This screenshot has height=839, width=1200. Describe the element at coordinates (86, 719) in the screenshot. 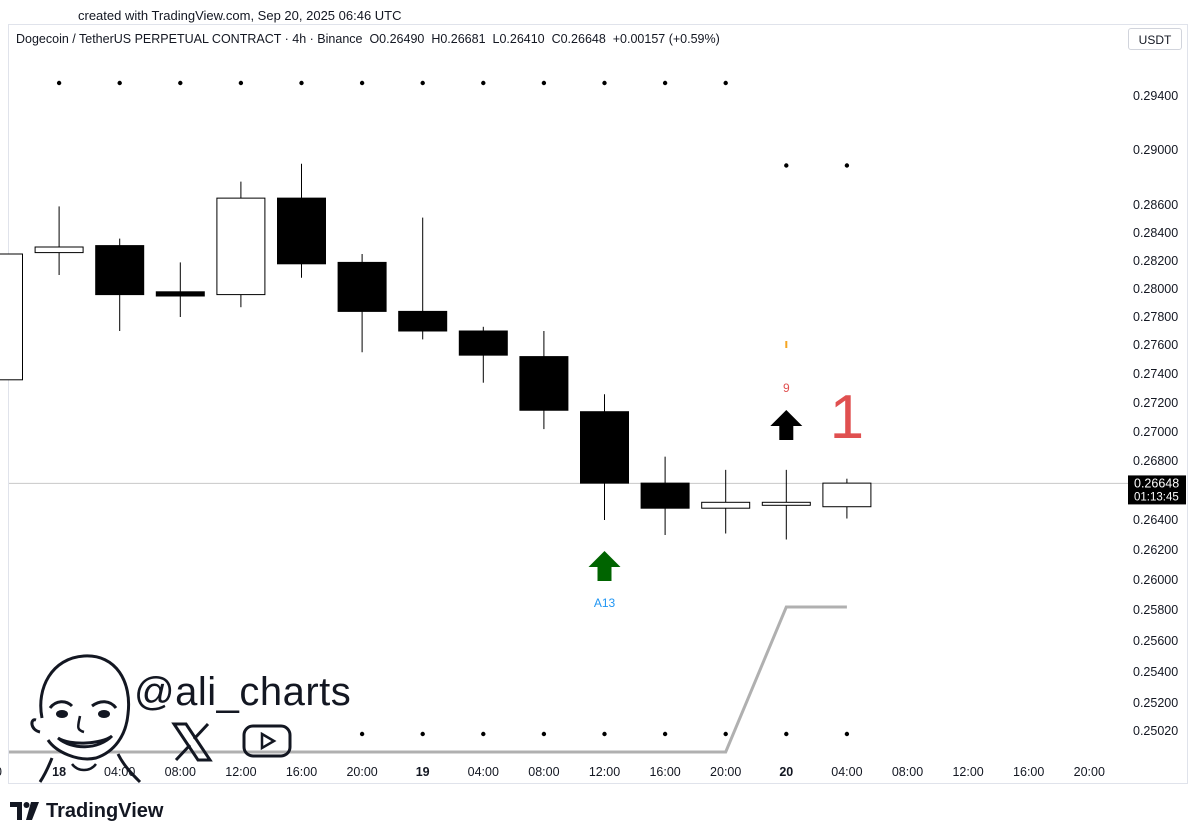

I see `avatar-caricature` at that location.